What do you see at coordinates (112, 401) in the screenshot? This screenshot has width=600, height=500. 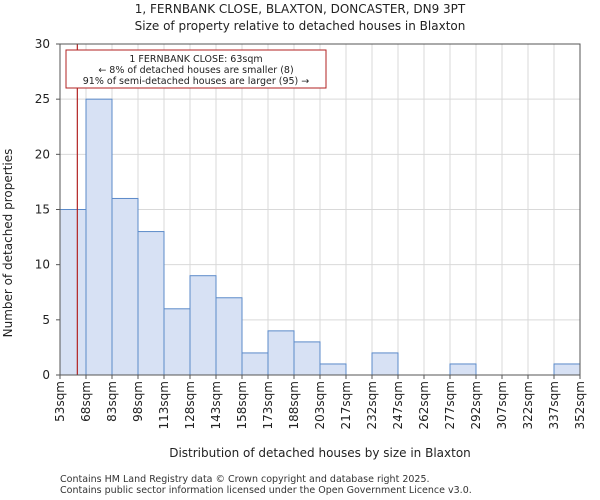 I see `x-tick-label: 83sqm` at bounding box center [112, 401].